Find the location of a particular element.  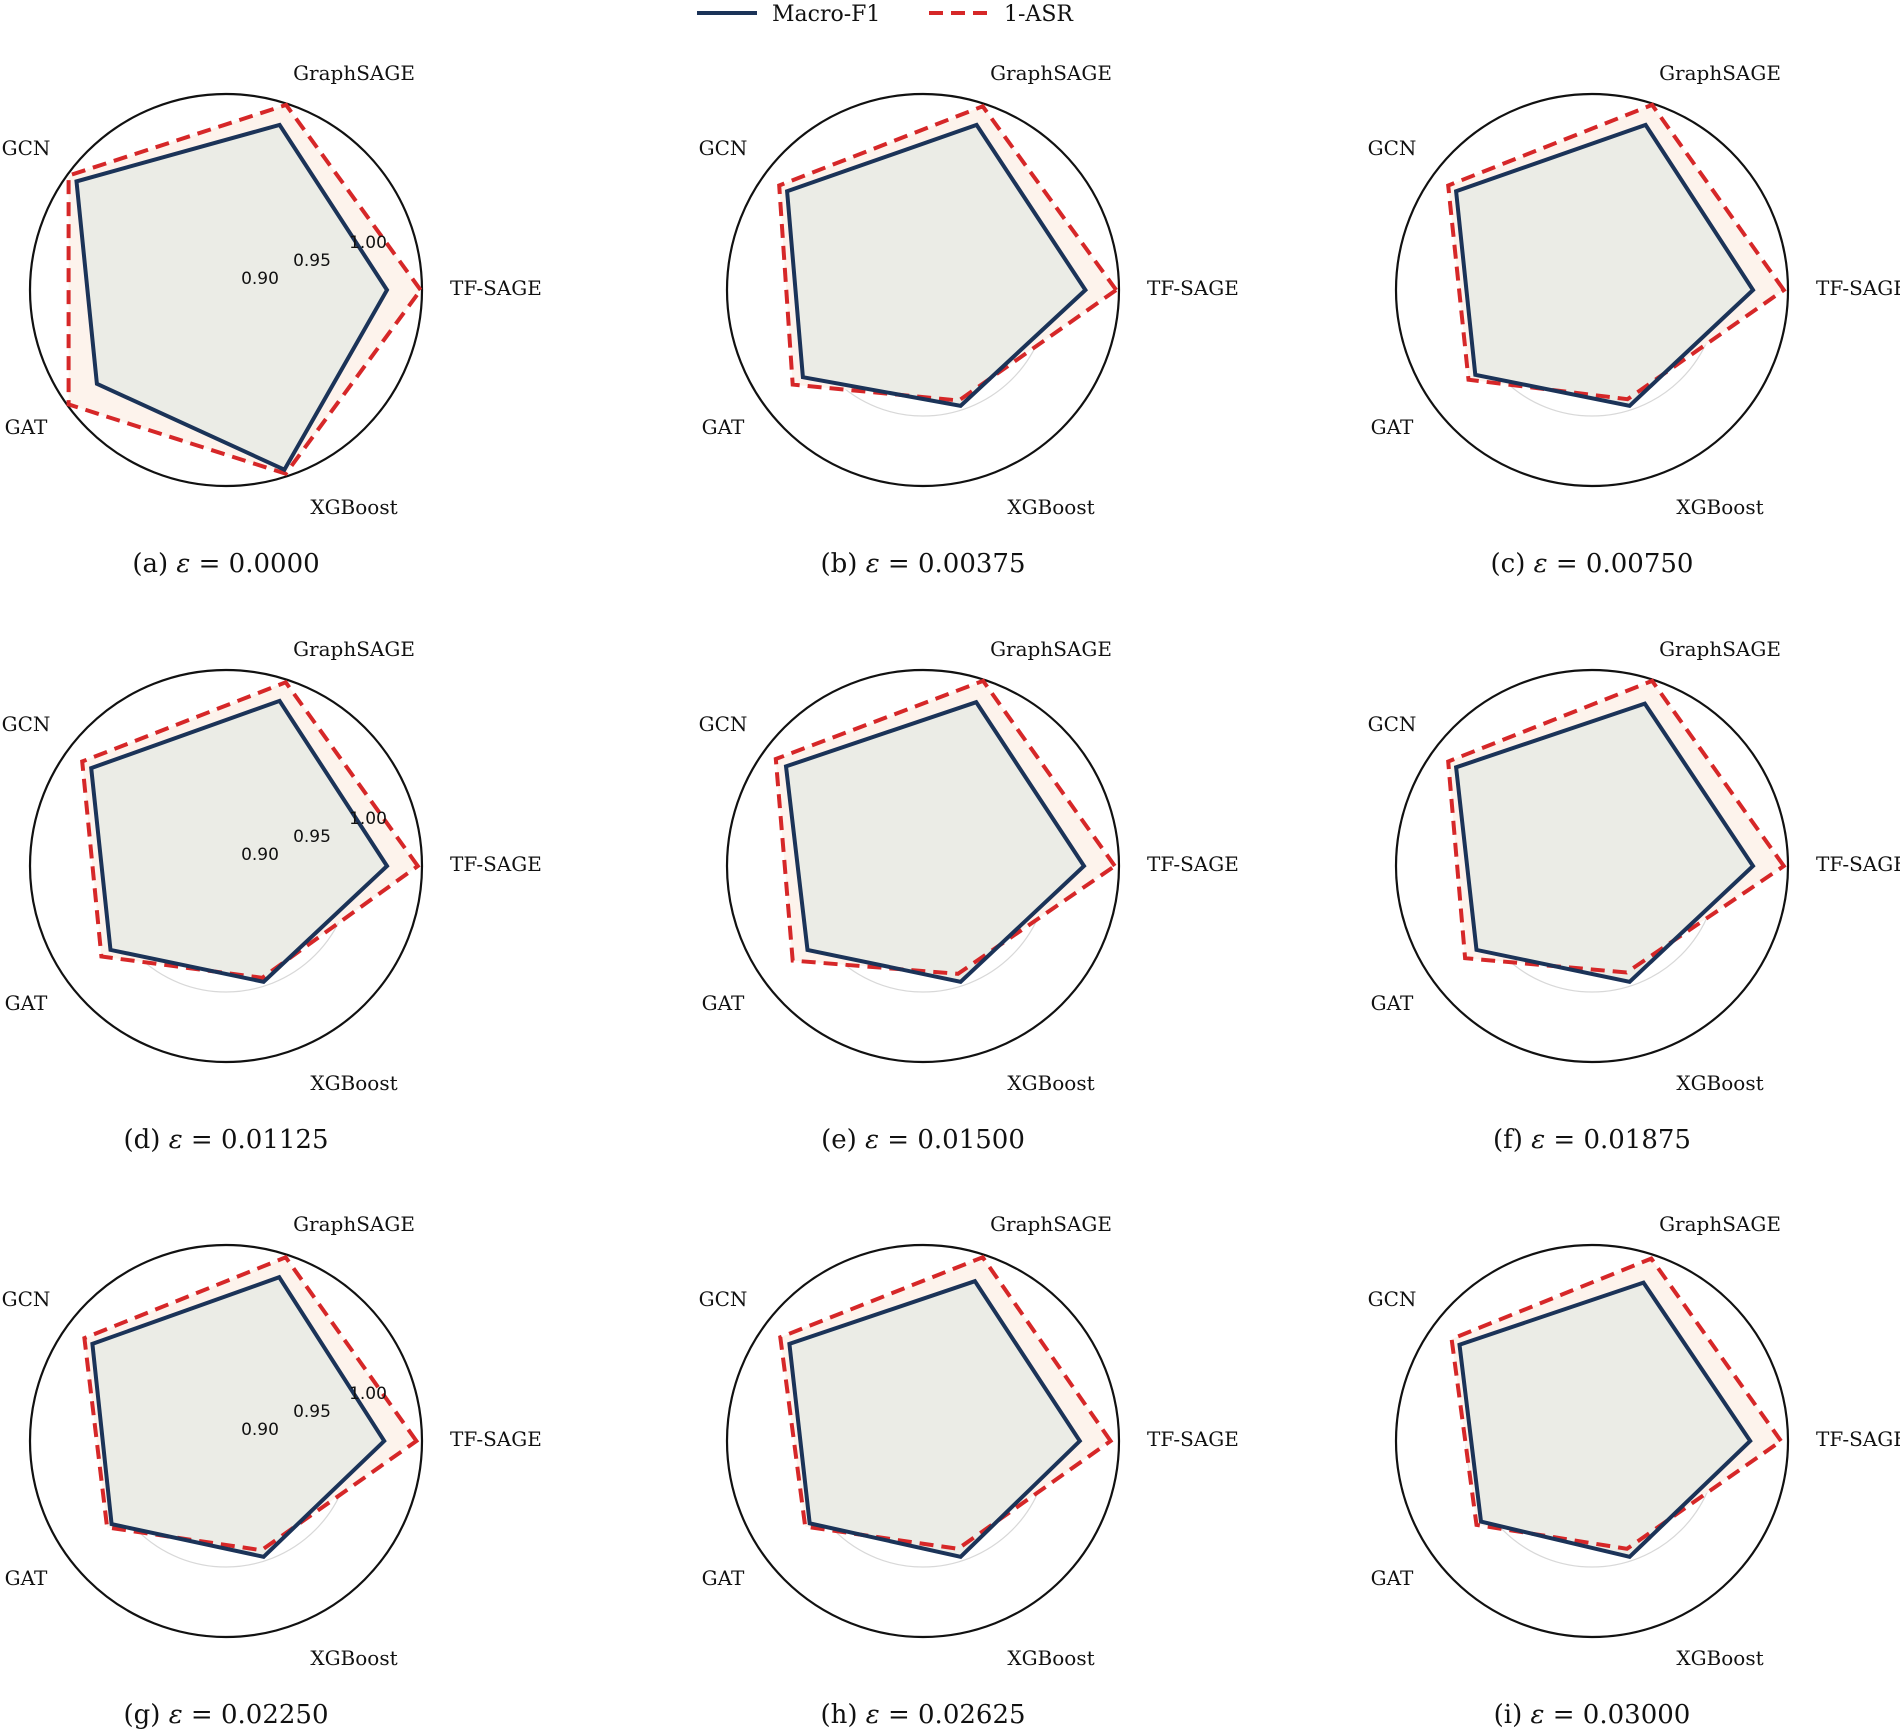

panel-caption: (d) ε = 0.01125 is located at coordinates (226, 1140).